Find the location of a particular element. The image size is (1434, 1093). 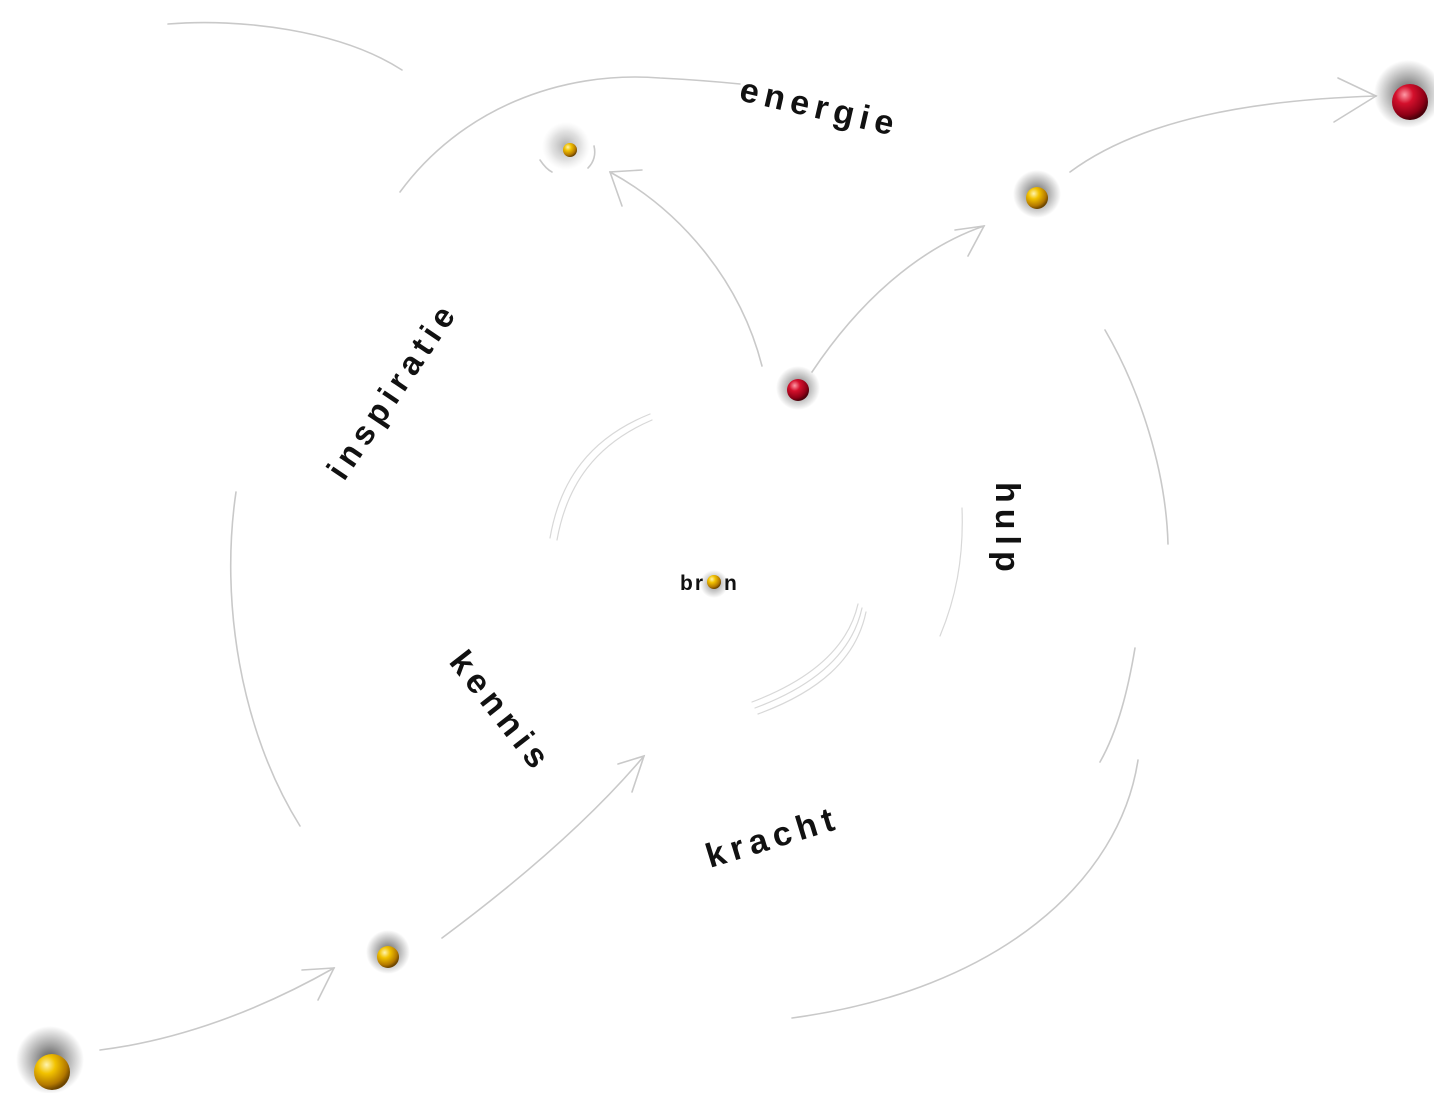

arrow-to-grey-ball is located at coordinates (686, 269).